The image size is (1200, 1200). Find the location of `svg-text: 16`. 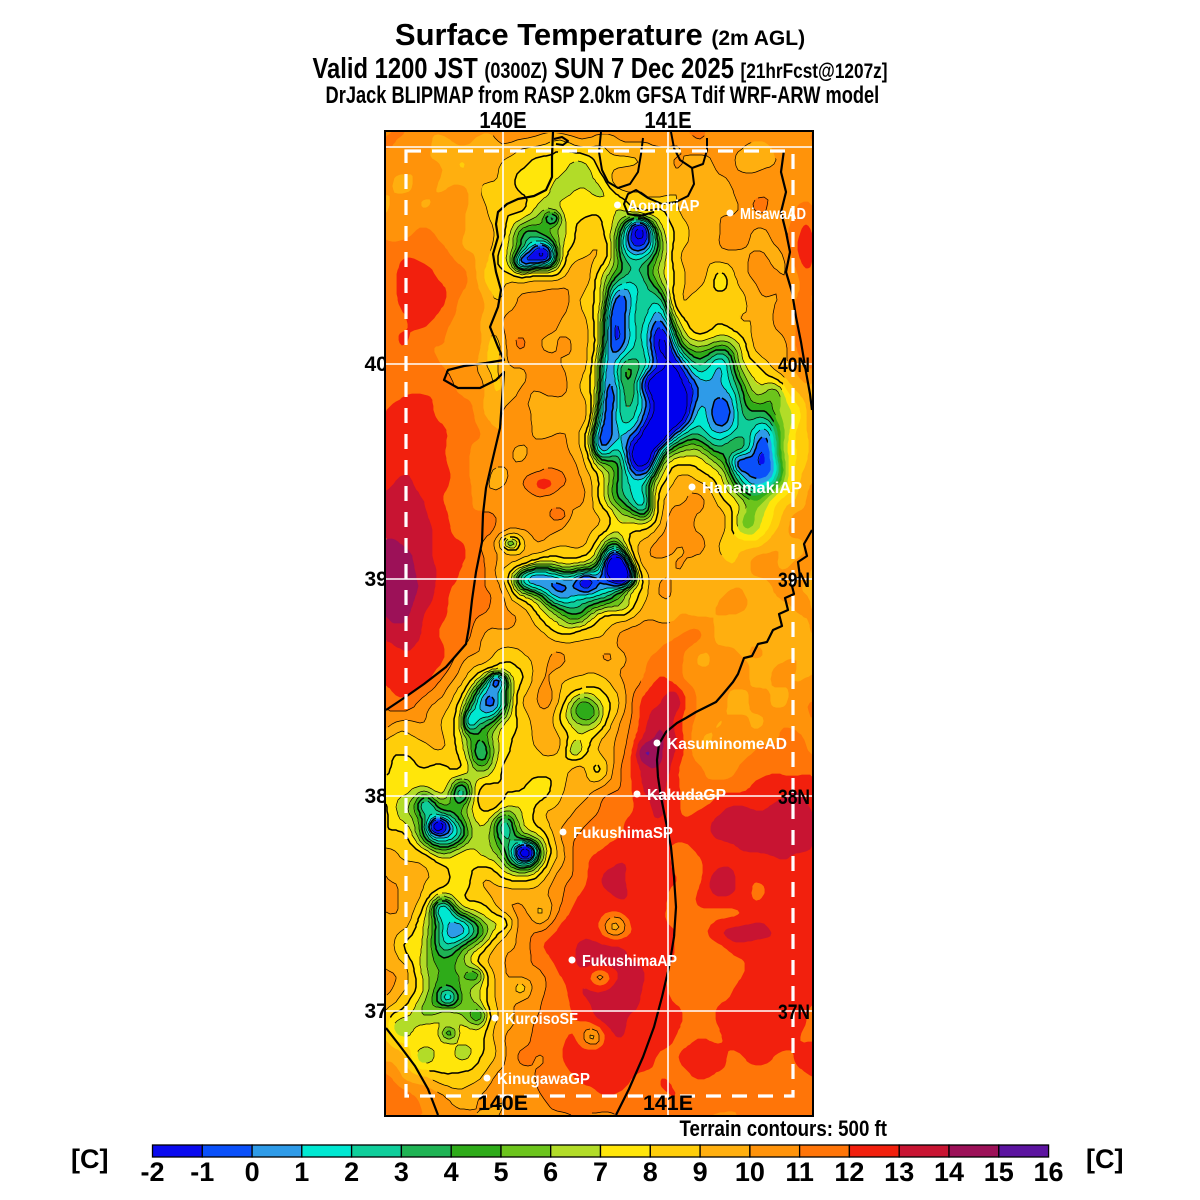

svg-text: 16 is located at coordinates (1048, 1172).